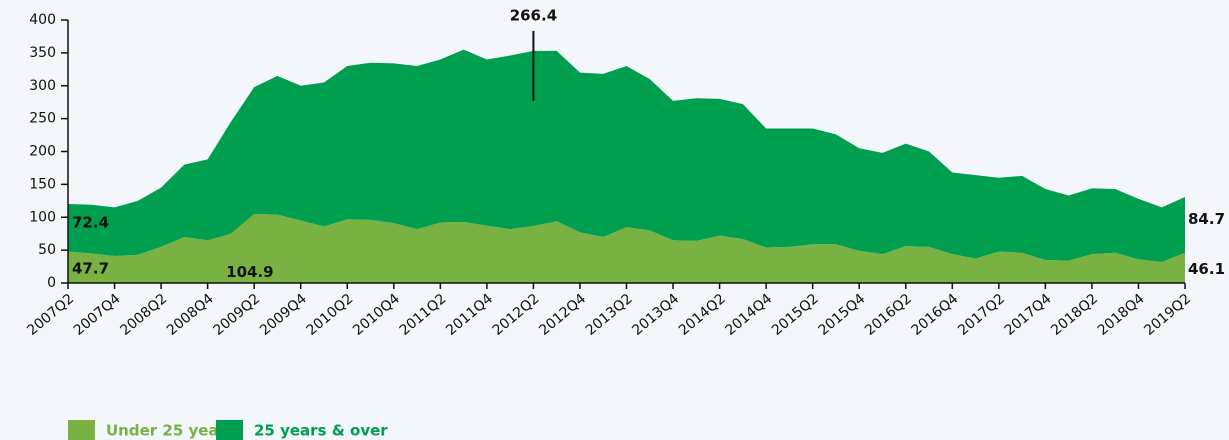 Image resolution: width=1229 pixels, height=440 pixels. What do you see at coordinates (170, 431) in the screenshot?
I see `legend-label: Under 25 years` at bounding box center [170, 431].